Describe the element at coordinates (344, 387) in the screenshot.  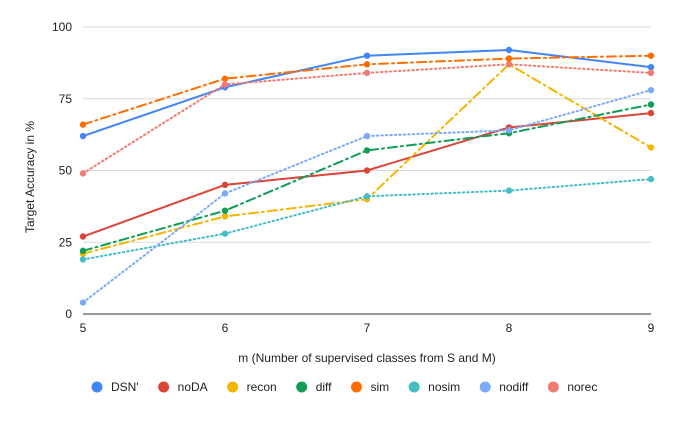
I see `legend: DSN' noDA recon diff sim nosim nodiff norec` at that location.